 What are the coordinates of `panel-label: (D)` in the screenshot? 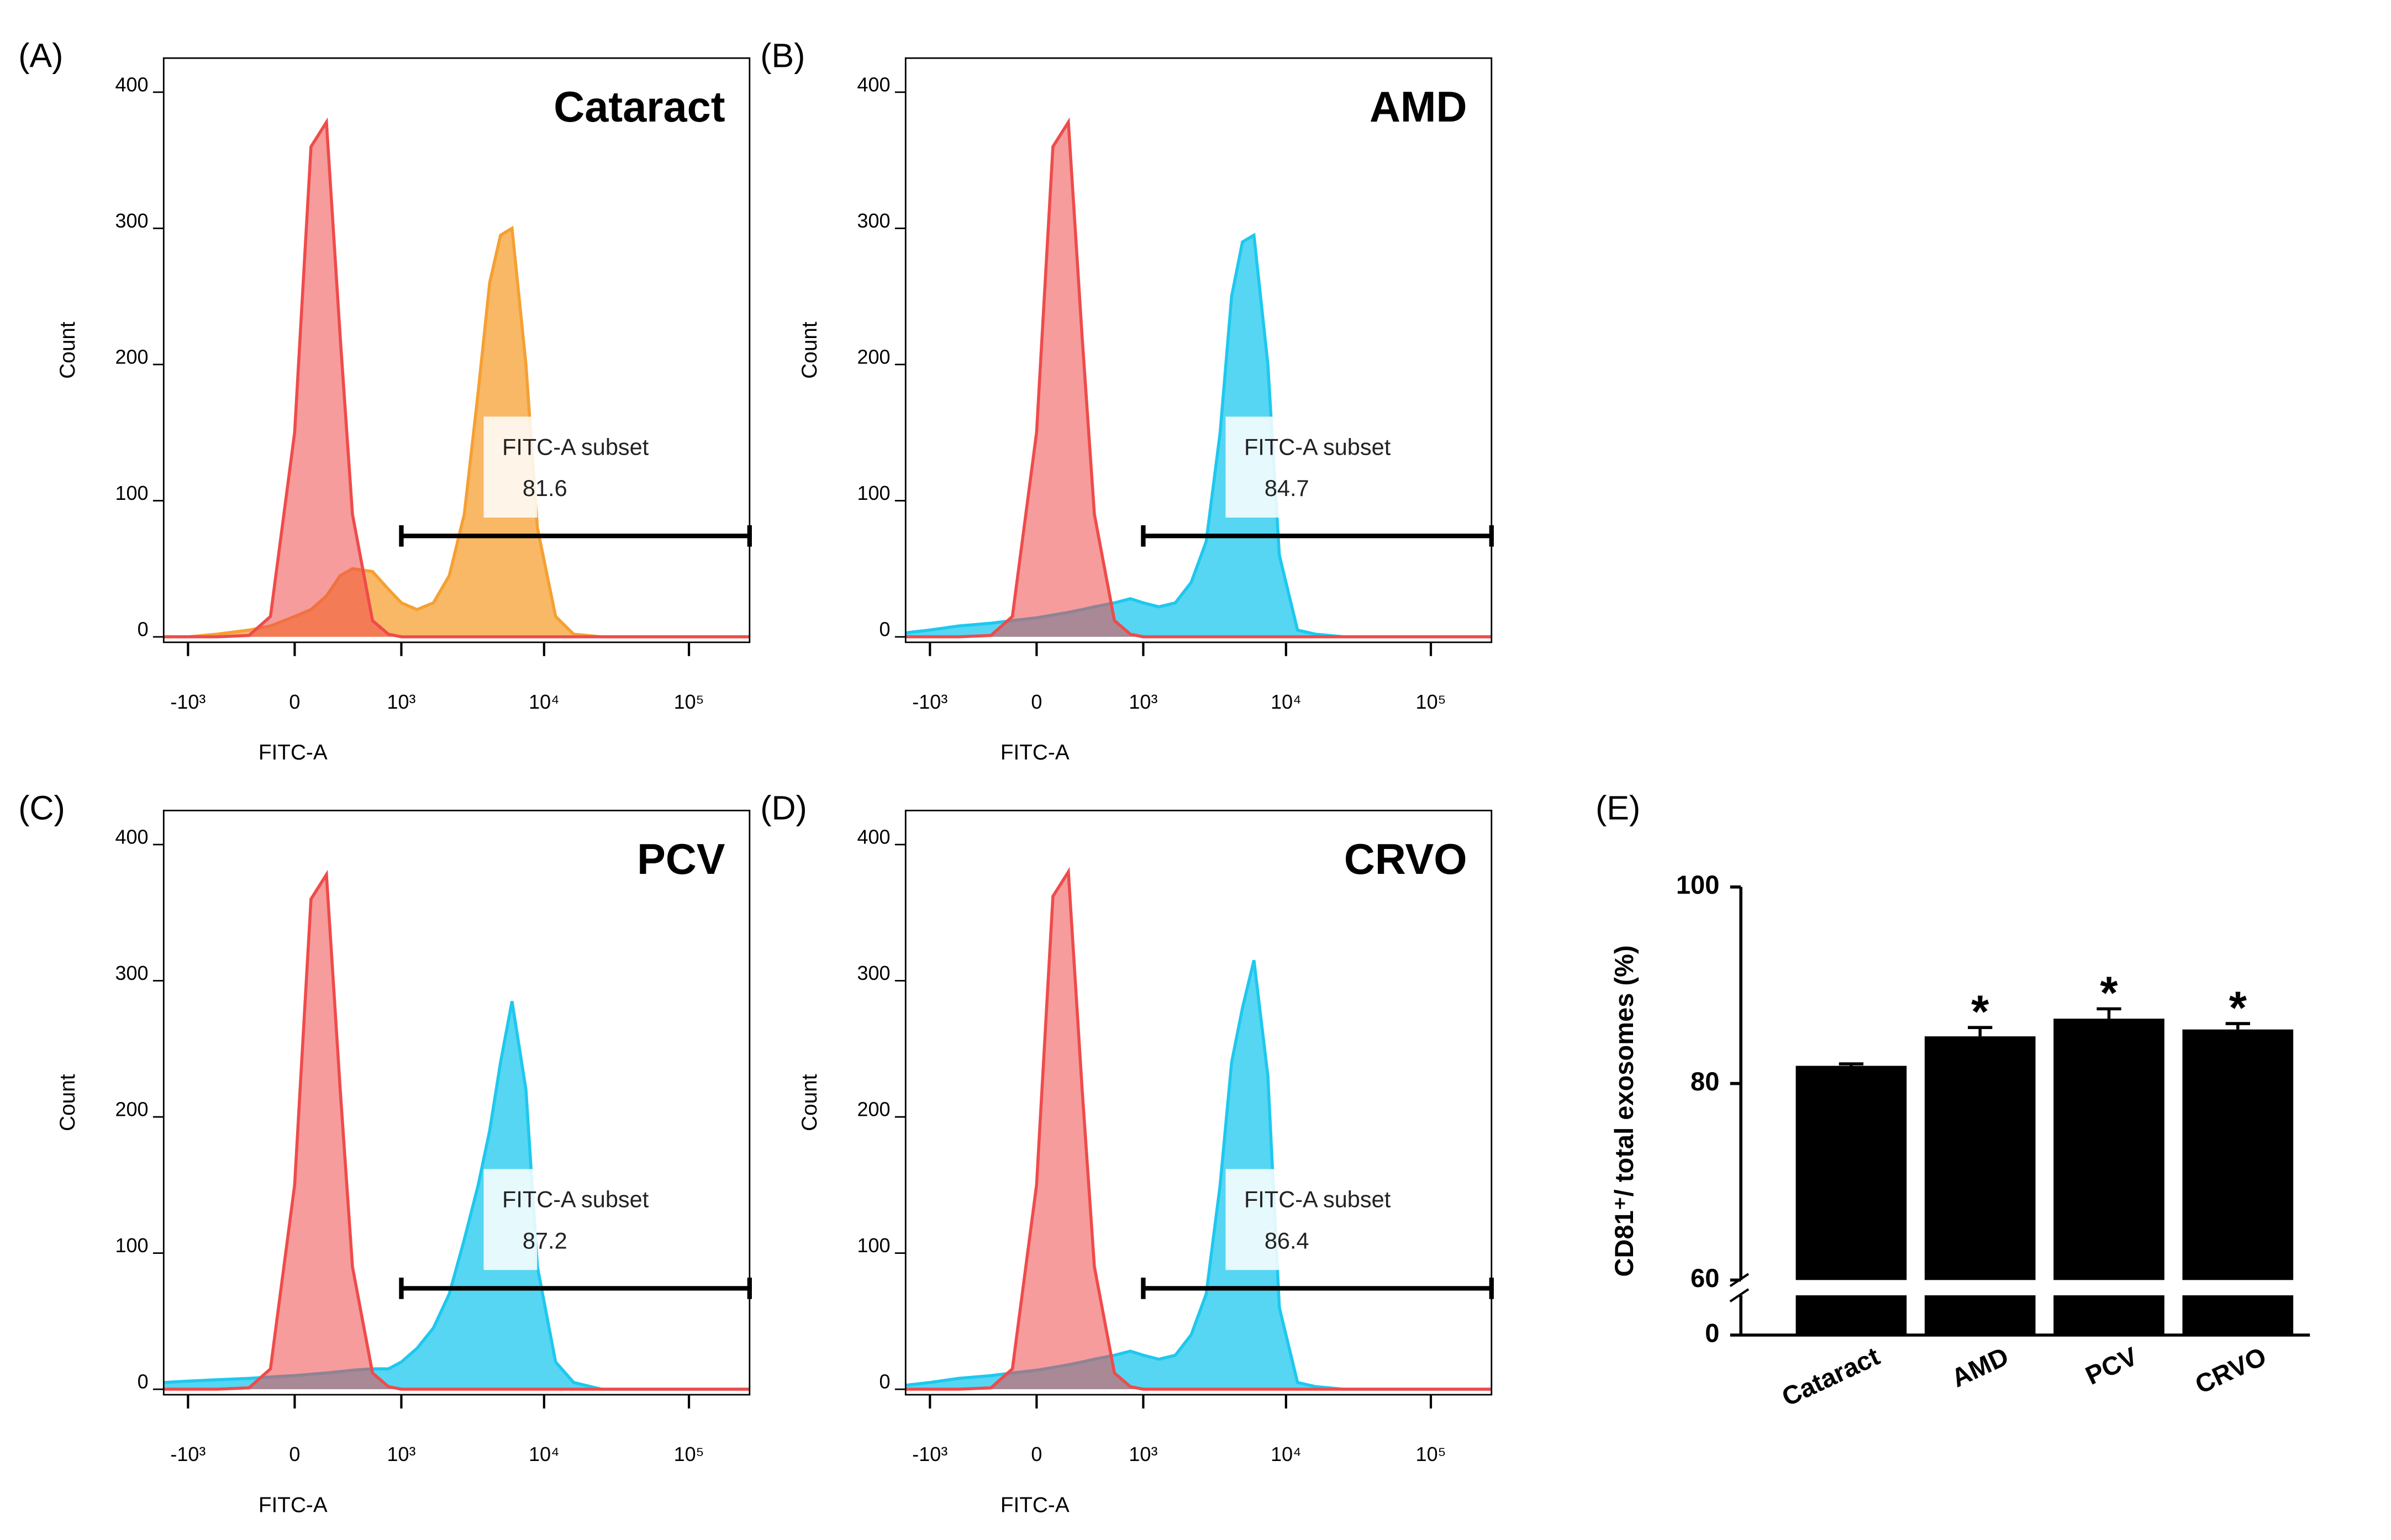 It's located at (783, 807).